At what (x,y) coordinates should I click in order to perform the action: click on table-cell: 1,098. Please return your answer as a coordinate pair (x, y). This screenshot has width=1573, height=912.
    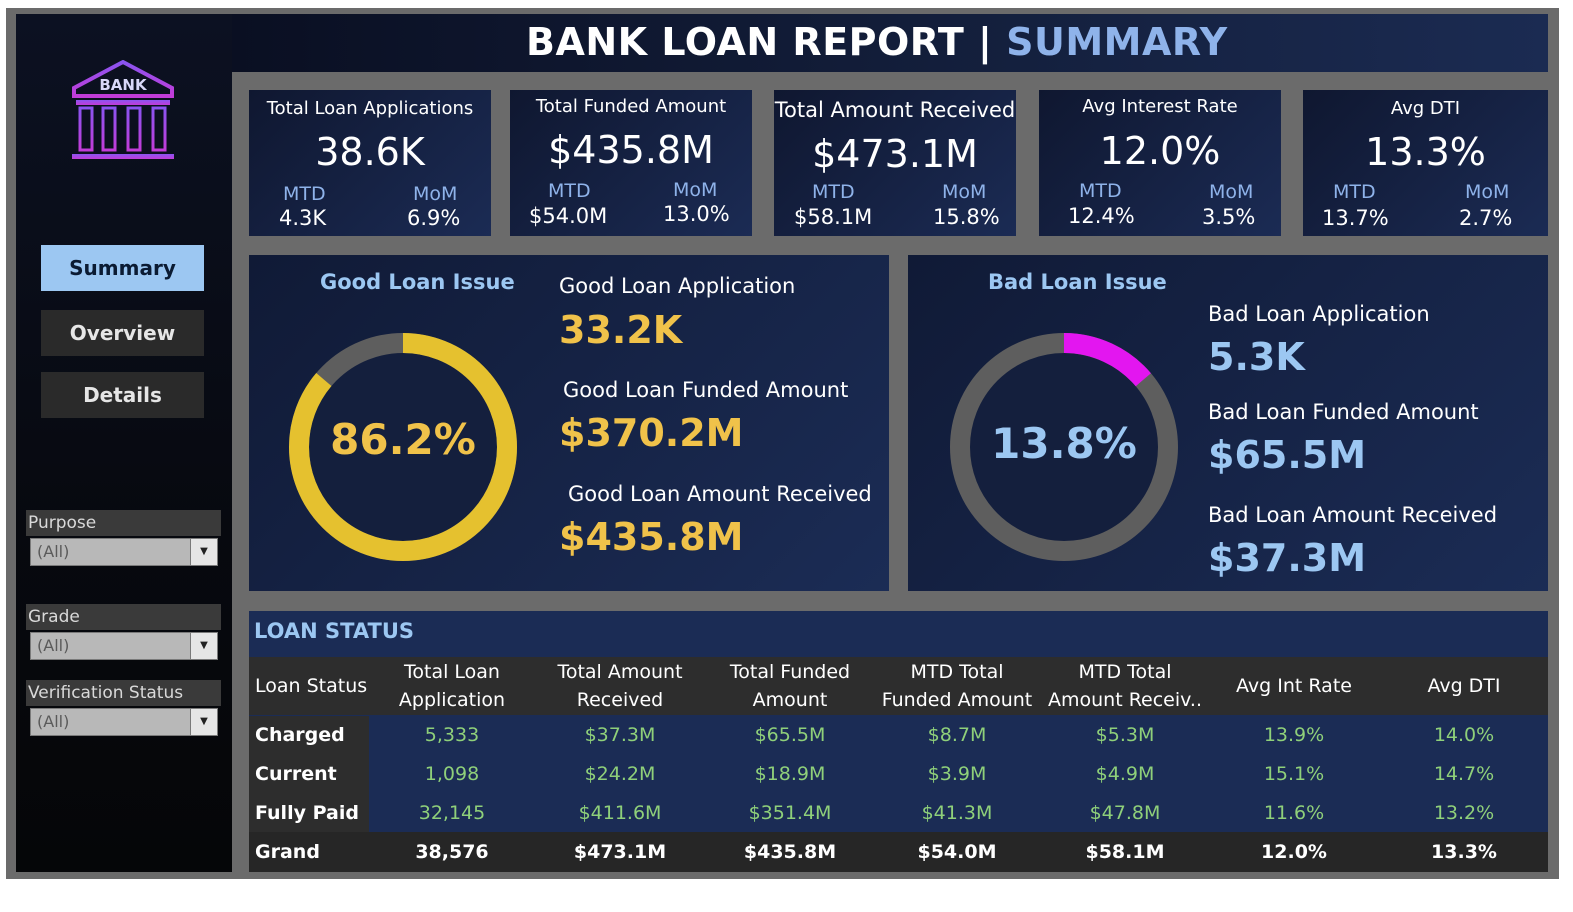
    Looking at the image, I should click on (452, 774).